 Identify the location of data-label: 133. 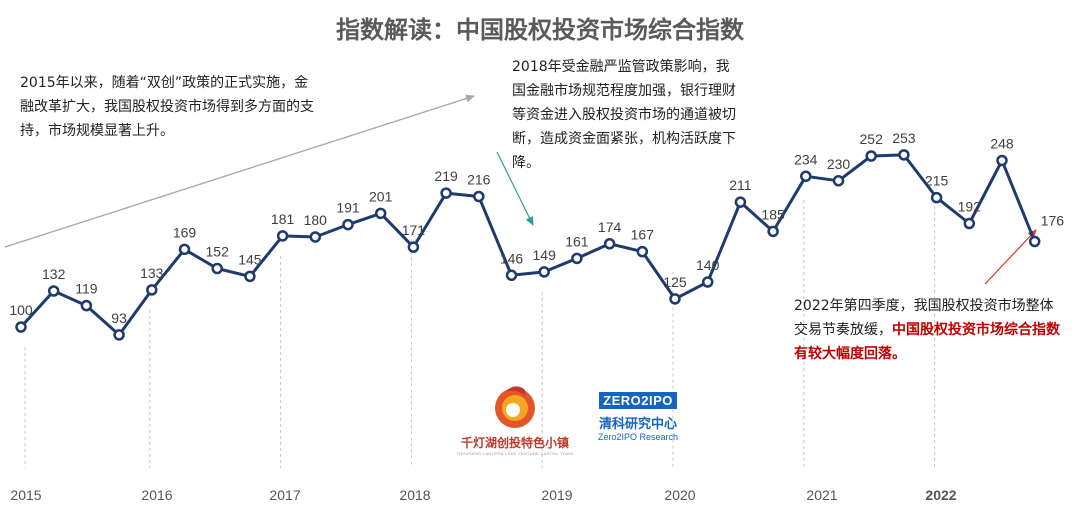
(152, 273).